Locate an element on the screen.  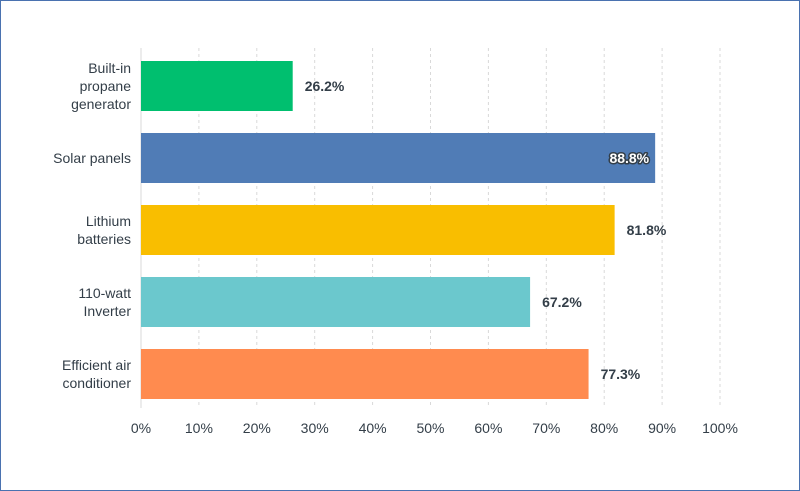
data-label: 67.2% is located at coordinates (562, 302).